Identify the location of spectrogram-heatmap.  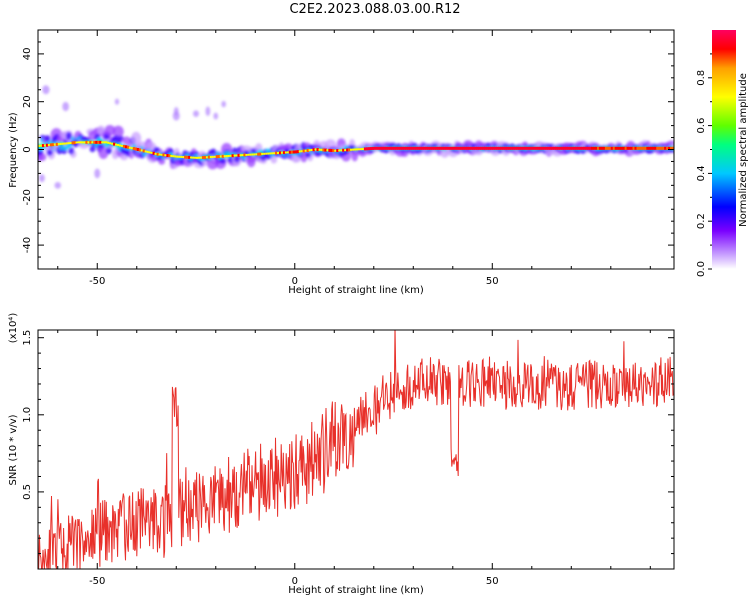
(356, 137).